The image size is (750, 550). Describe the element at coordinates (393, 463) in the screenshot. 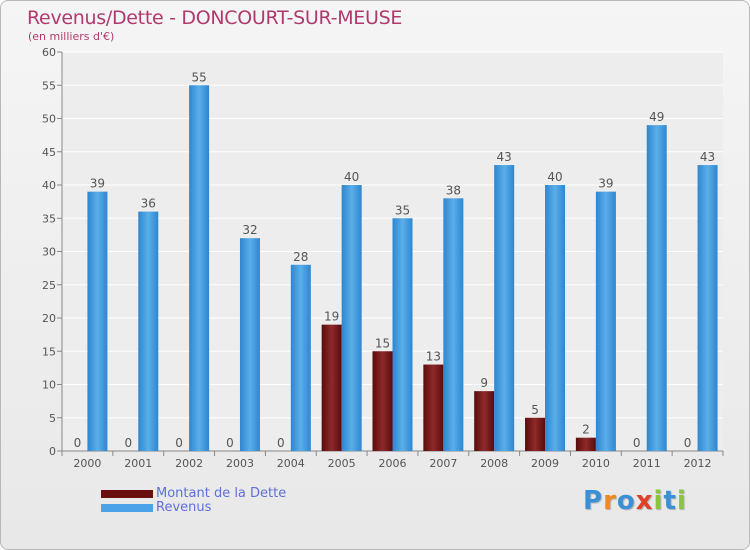

I see `x-tick-label: 2006` at that location.